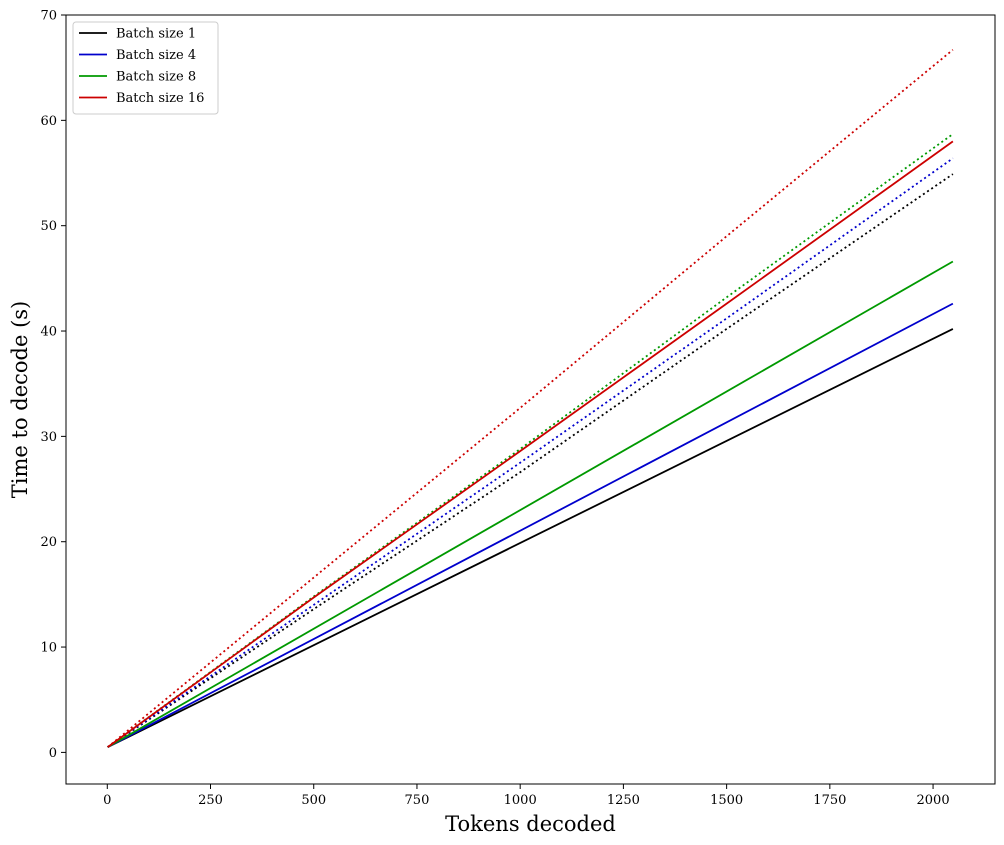  I want to click on x-tick-label: 1000, so click(520, 800).